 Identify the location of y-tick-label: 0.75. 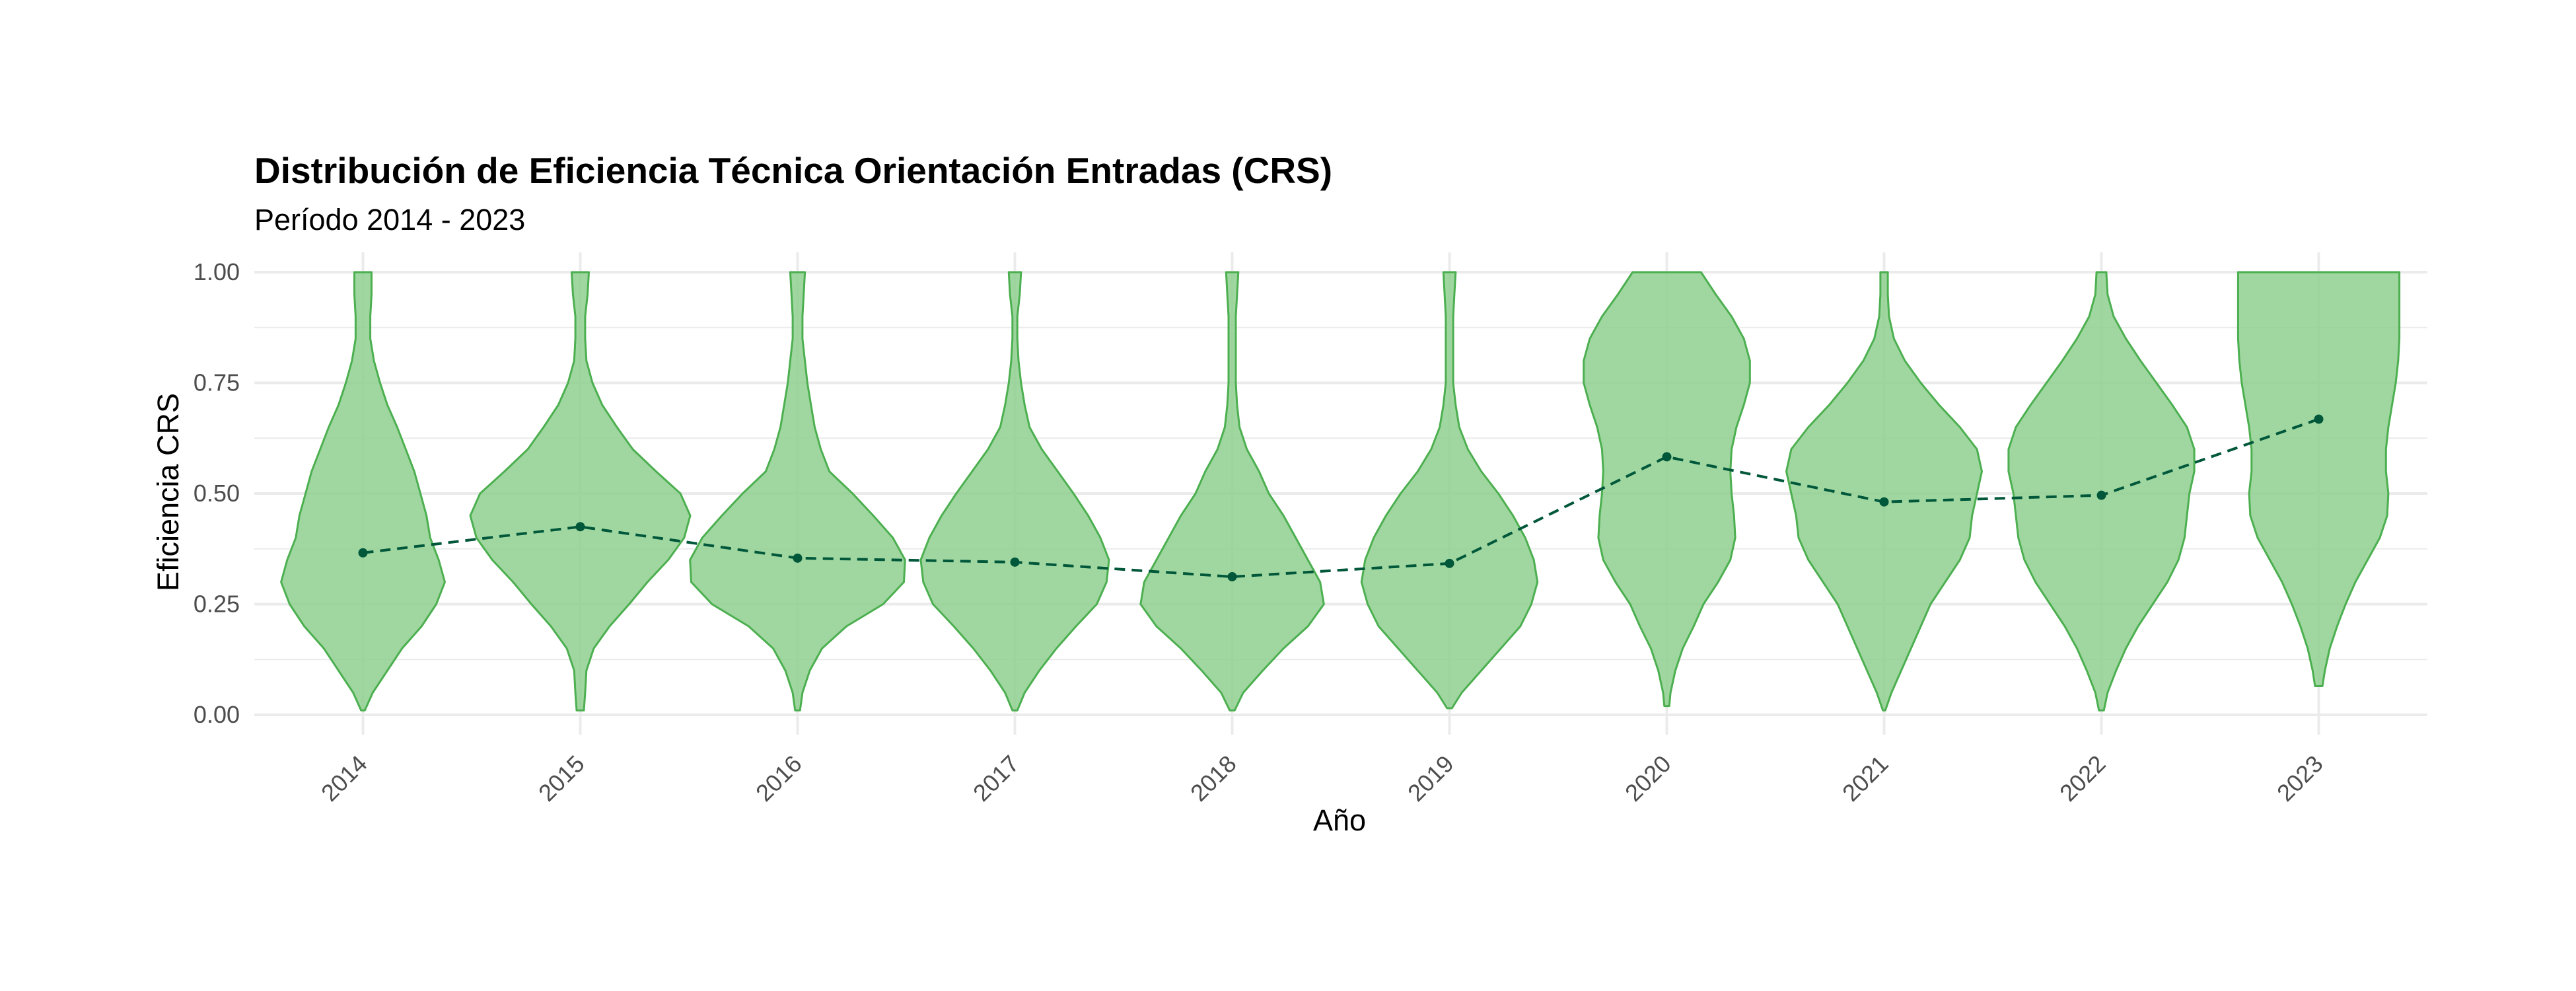
(217, 382).